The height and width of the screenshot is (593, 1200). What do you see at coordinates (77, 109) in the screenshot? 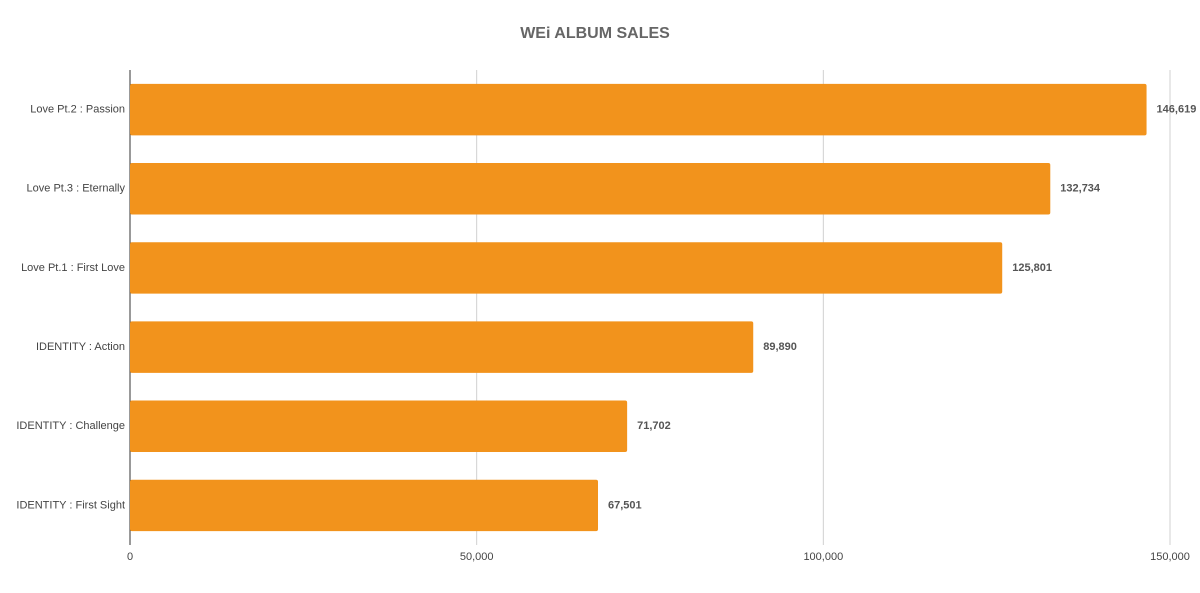
I see `y-tick-label: Love Pt.2 : Passion` at bounding box center [77, 109].